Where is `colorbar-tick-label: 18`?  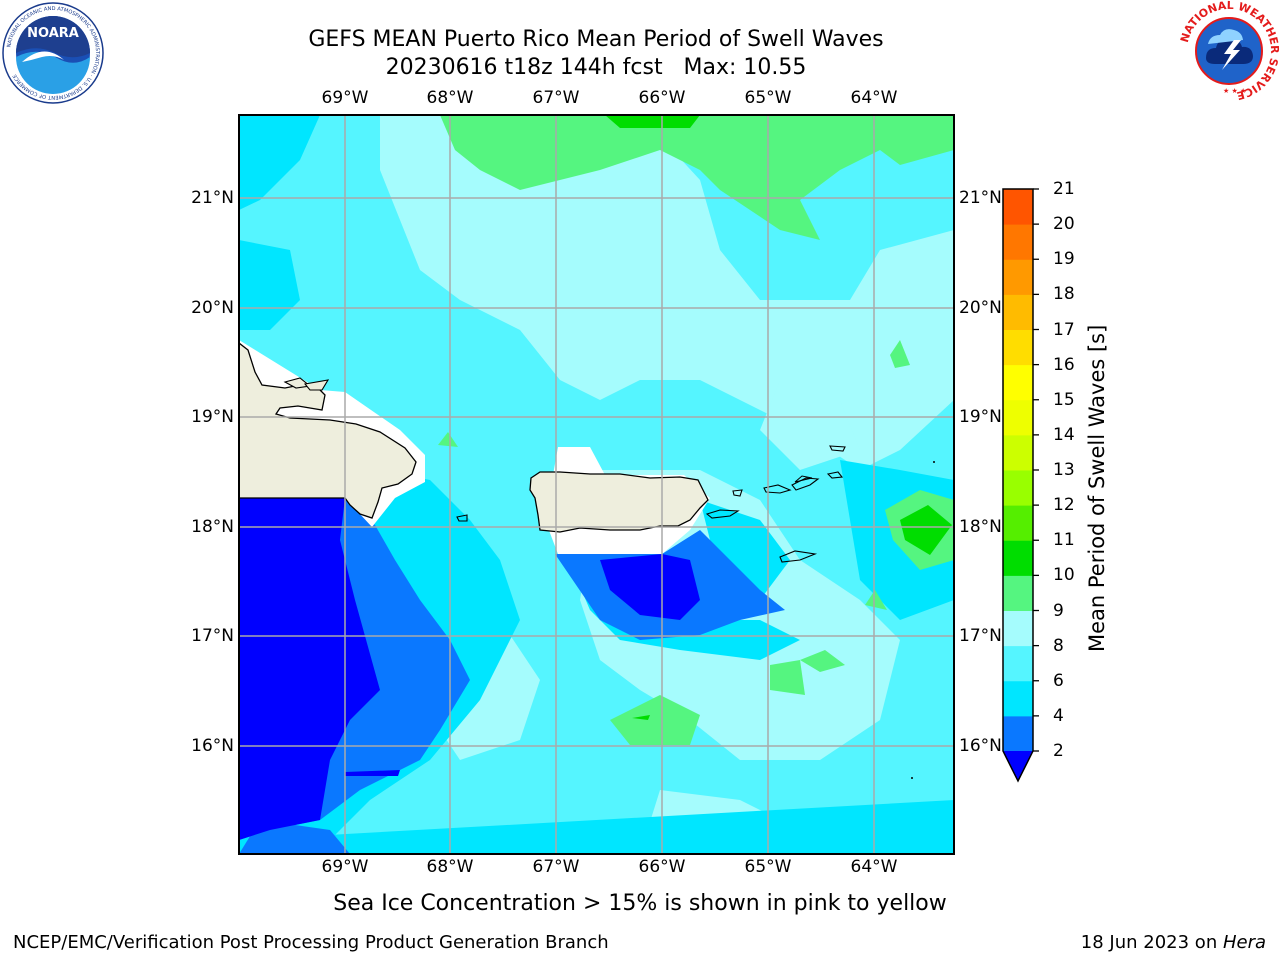
colorbar-tick-label: 18 is located at coordinates (1064, 294).